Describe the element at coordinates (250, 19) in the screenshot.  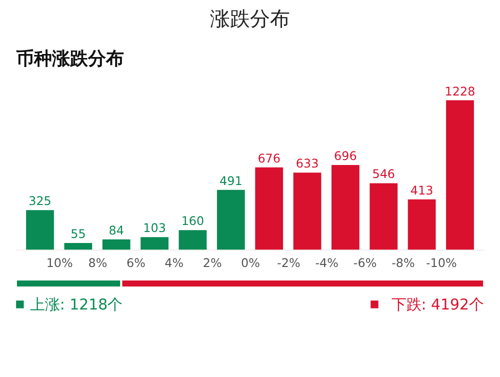
I see `chart-title: 涨跌分布` at that location.